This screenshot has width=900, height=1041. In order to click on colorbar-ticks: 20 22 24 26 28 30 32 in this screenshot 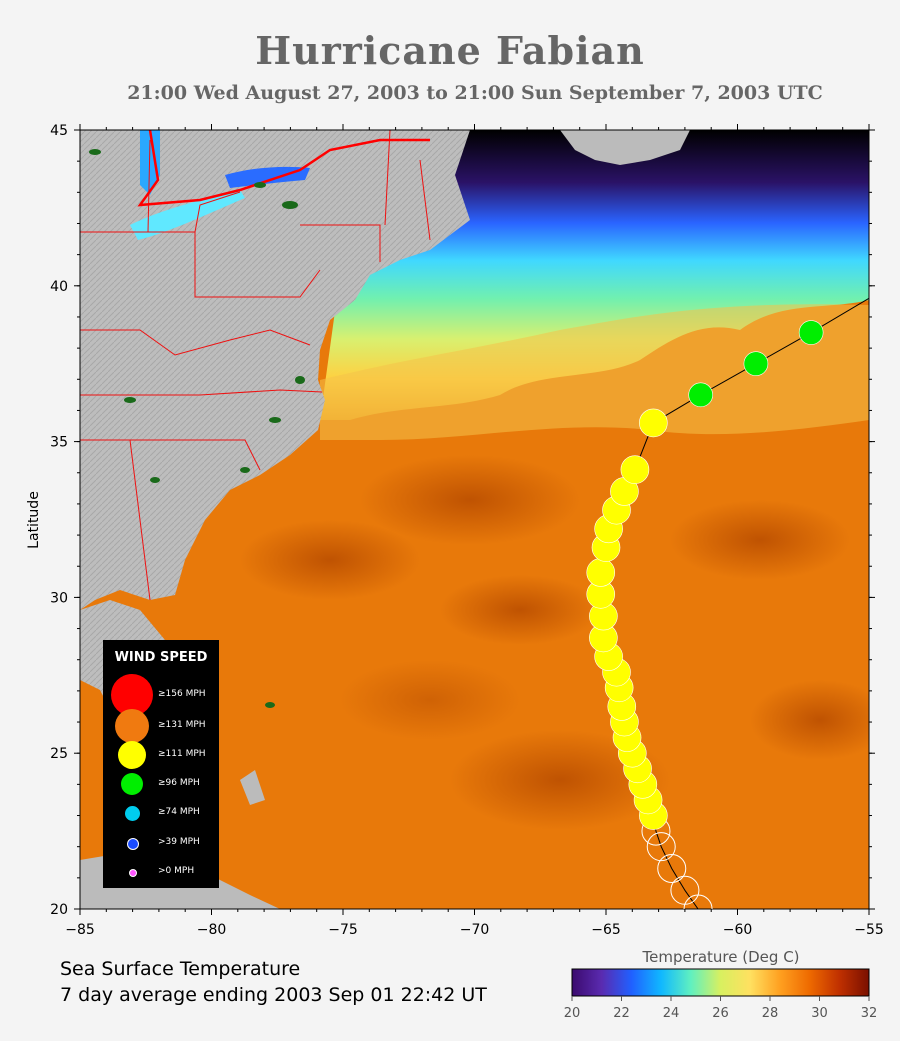, I will do `click(721, 1008)`.